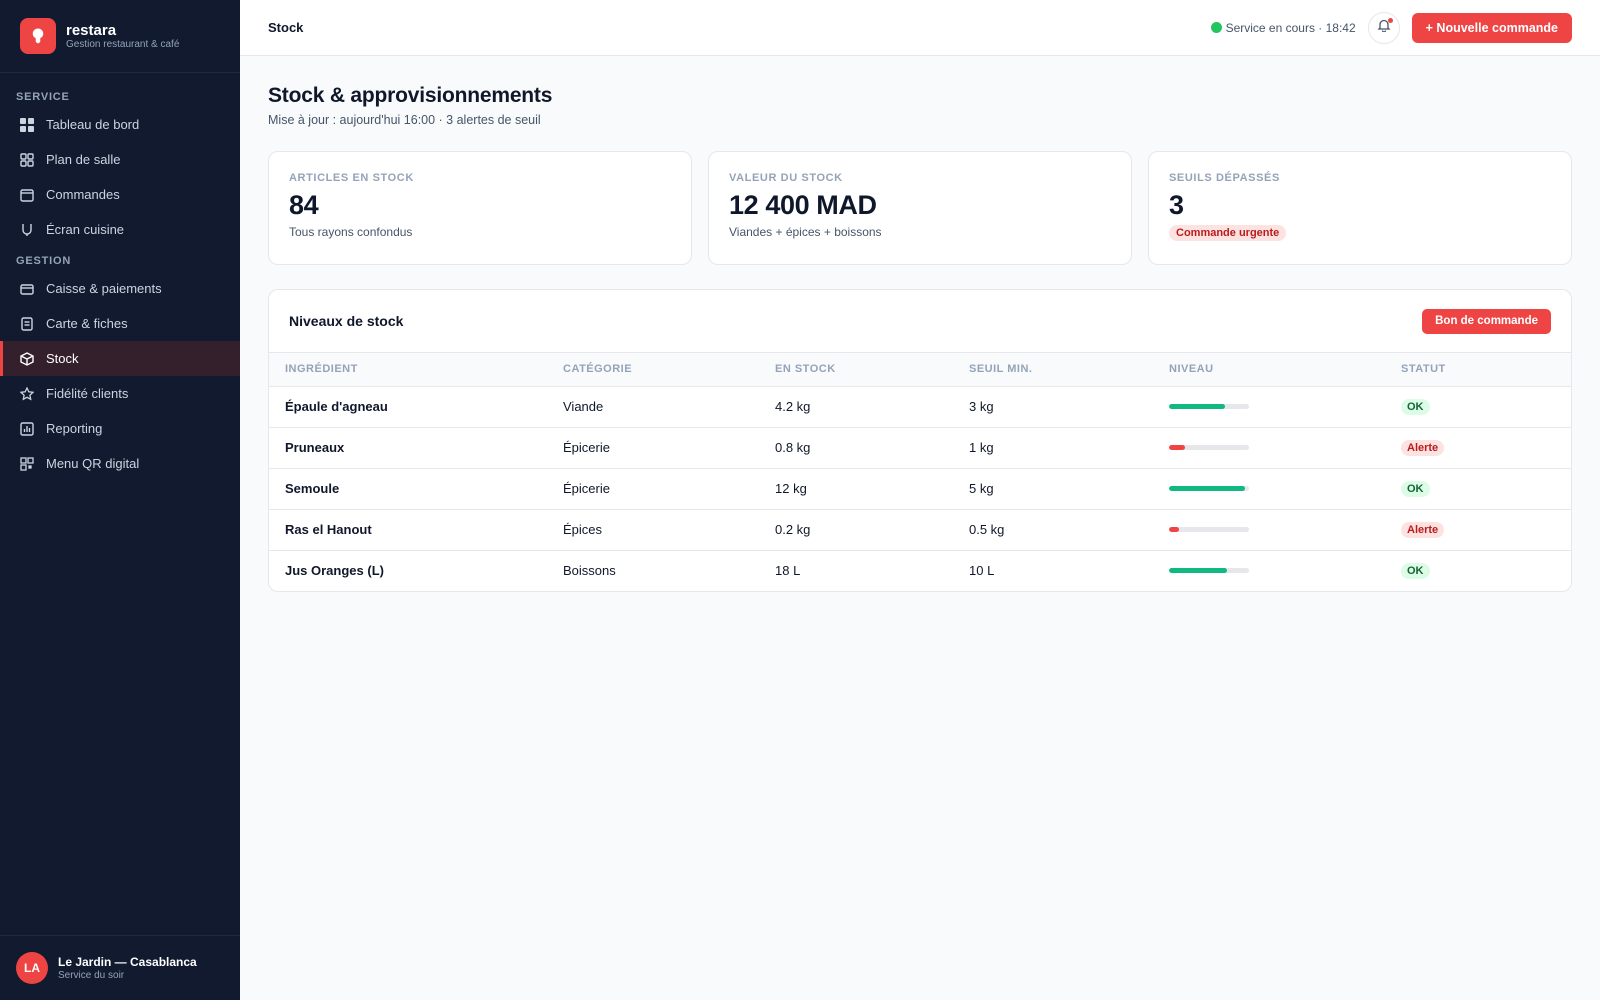  I want to click on qr-icon, so click(27, 463).